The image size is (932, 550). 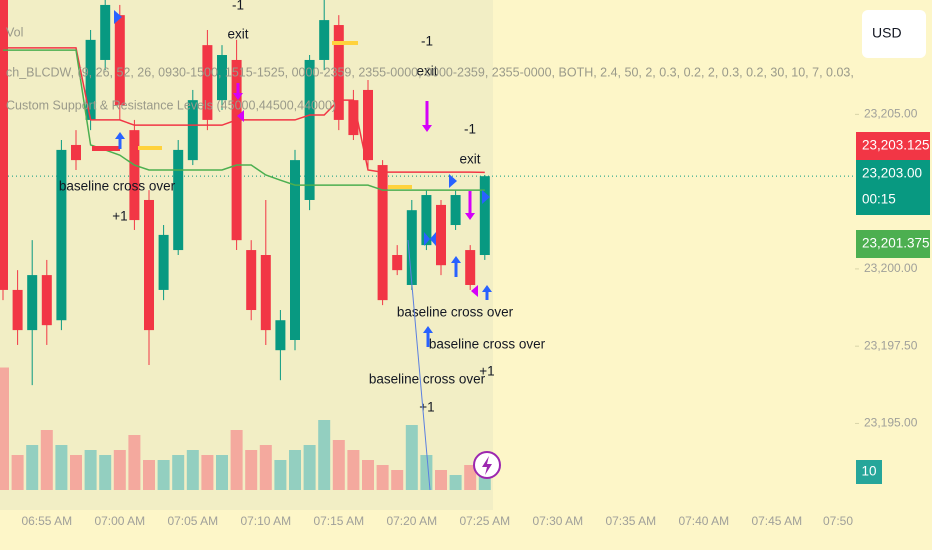 What do you see at coordinates (879, 199) in the screenshot?
I see `countdown: 00:15` at bounding box center [879, 199].